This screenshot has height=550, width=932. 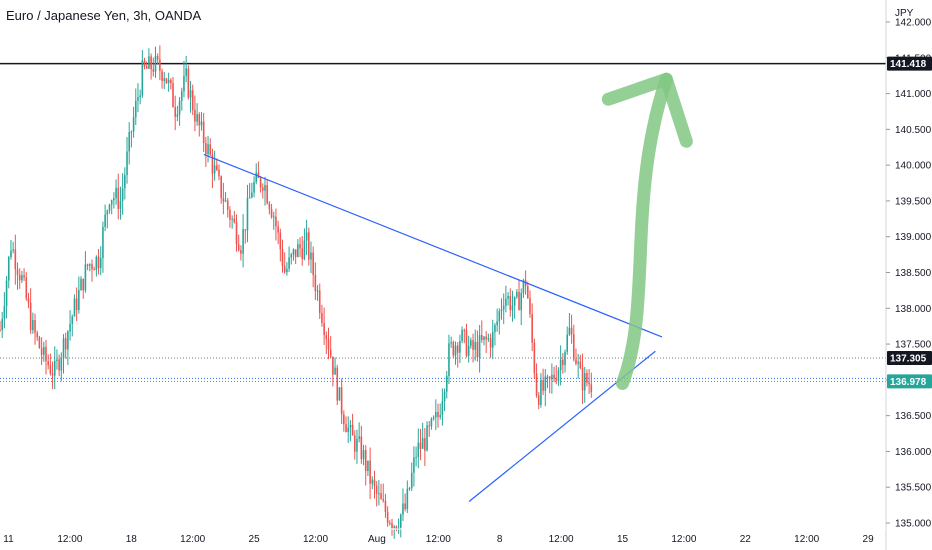 I want to click on projection-arrow-shaft, so click(x=644, y=231).